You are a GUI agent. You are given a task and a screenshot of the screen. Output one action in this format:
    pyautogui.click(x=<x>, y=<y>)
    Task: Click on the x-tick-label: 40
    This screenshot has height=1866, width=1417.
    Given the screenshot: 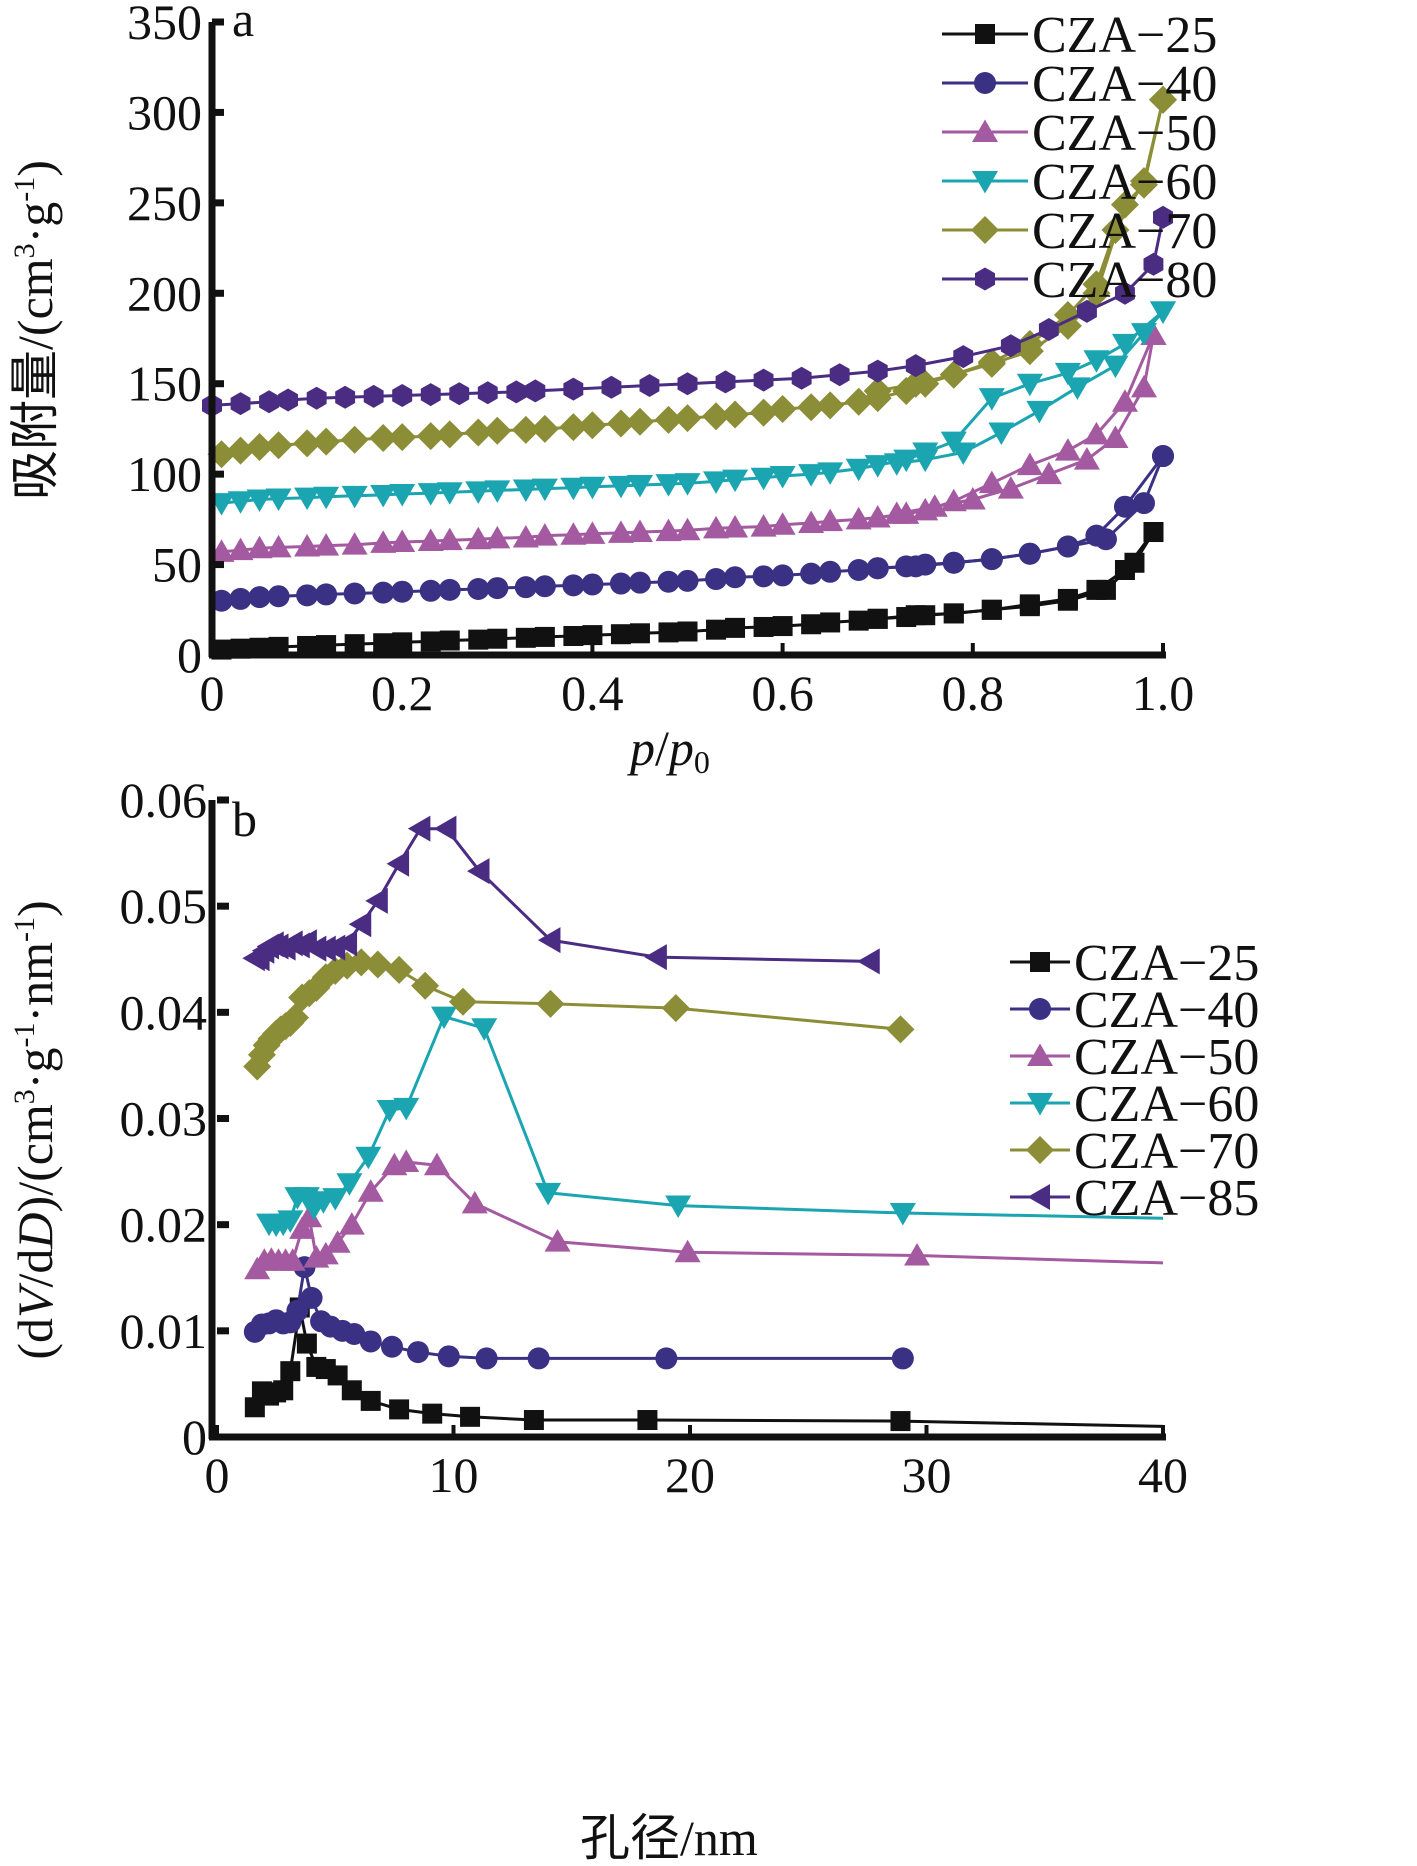 What is the action you would take?
    pyautogui.click(x=1163, y=1475)
    